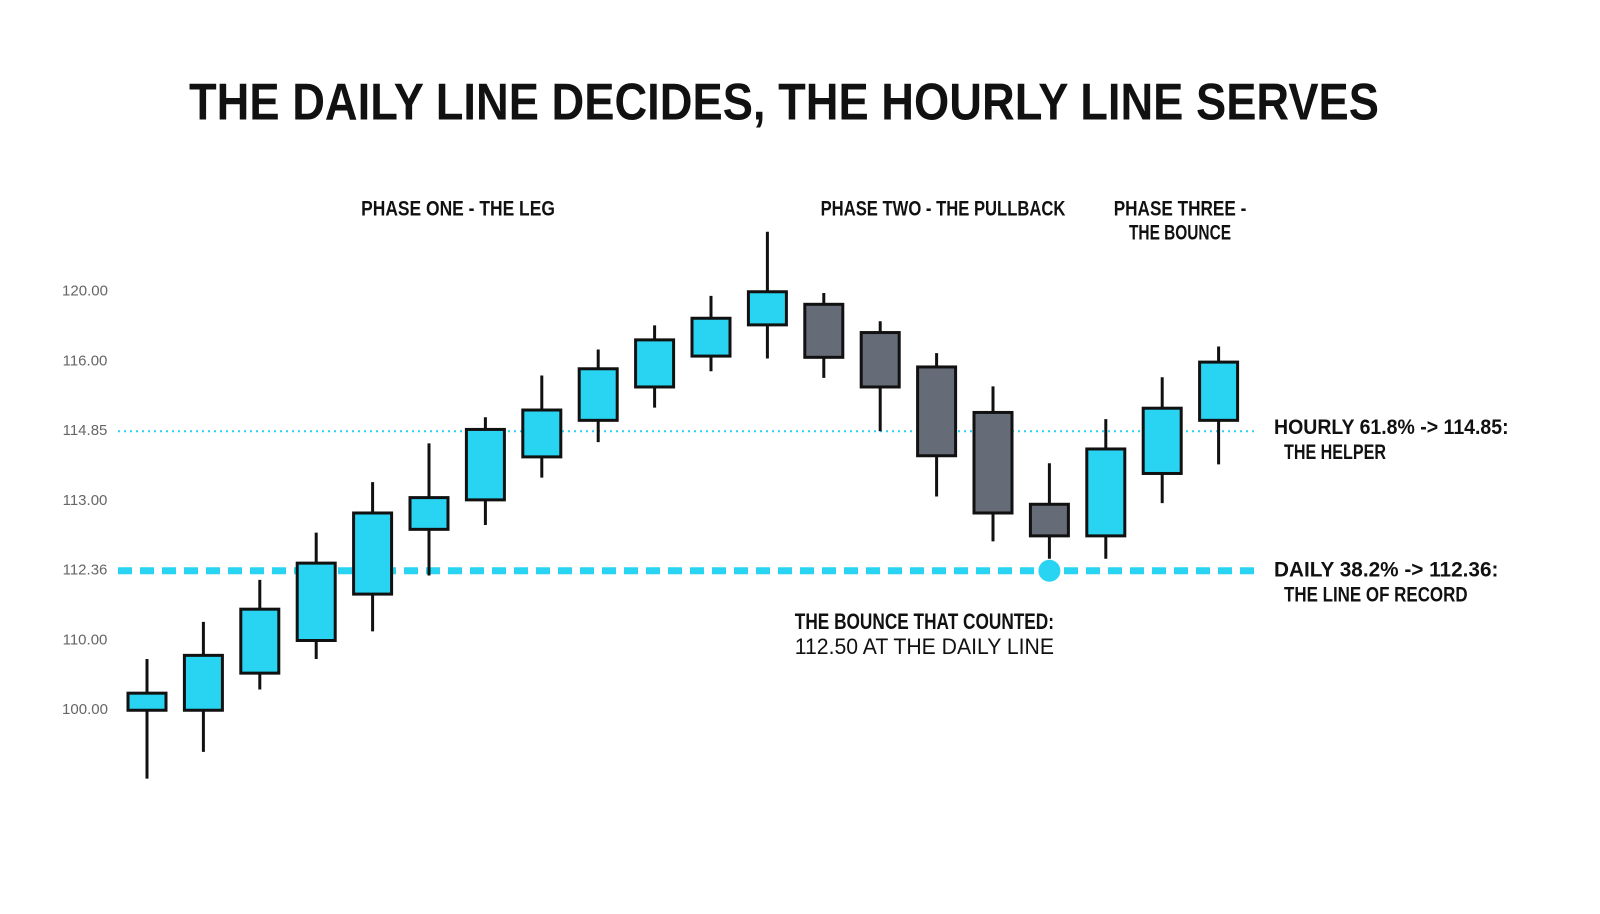 Image resolution: width=1600 pixels, height=914 pixels. I want to click on bounce-marker, so click(1049, 570).